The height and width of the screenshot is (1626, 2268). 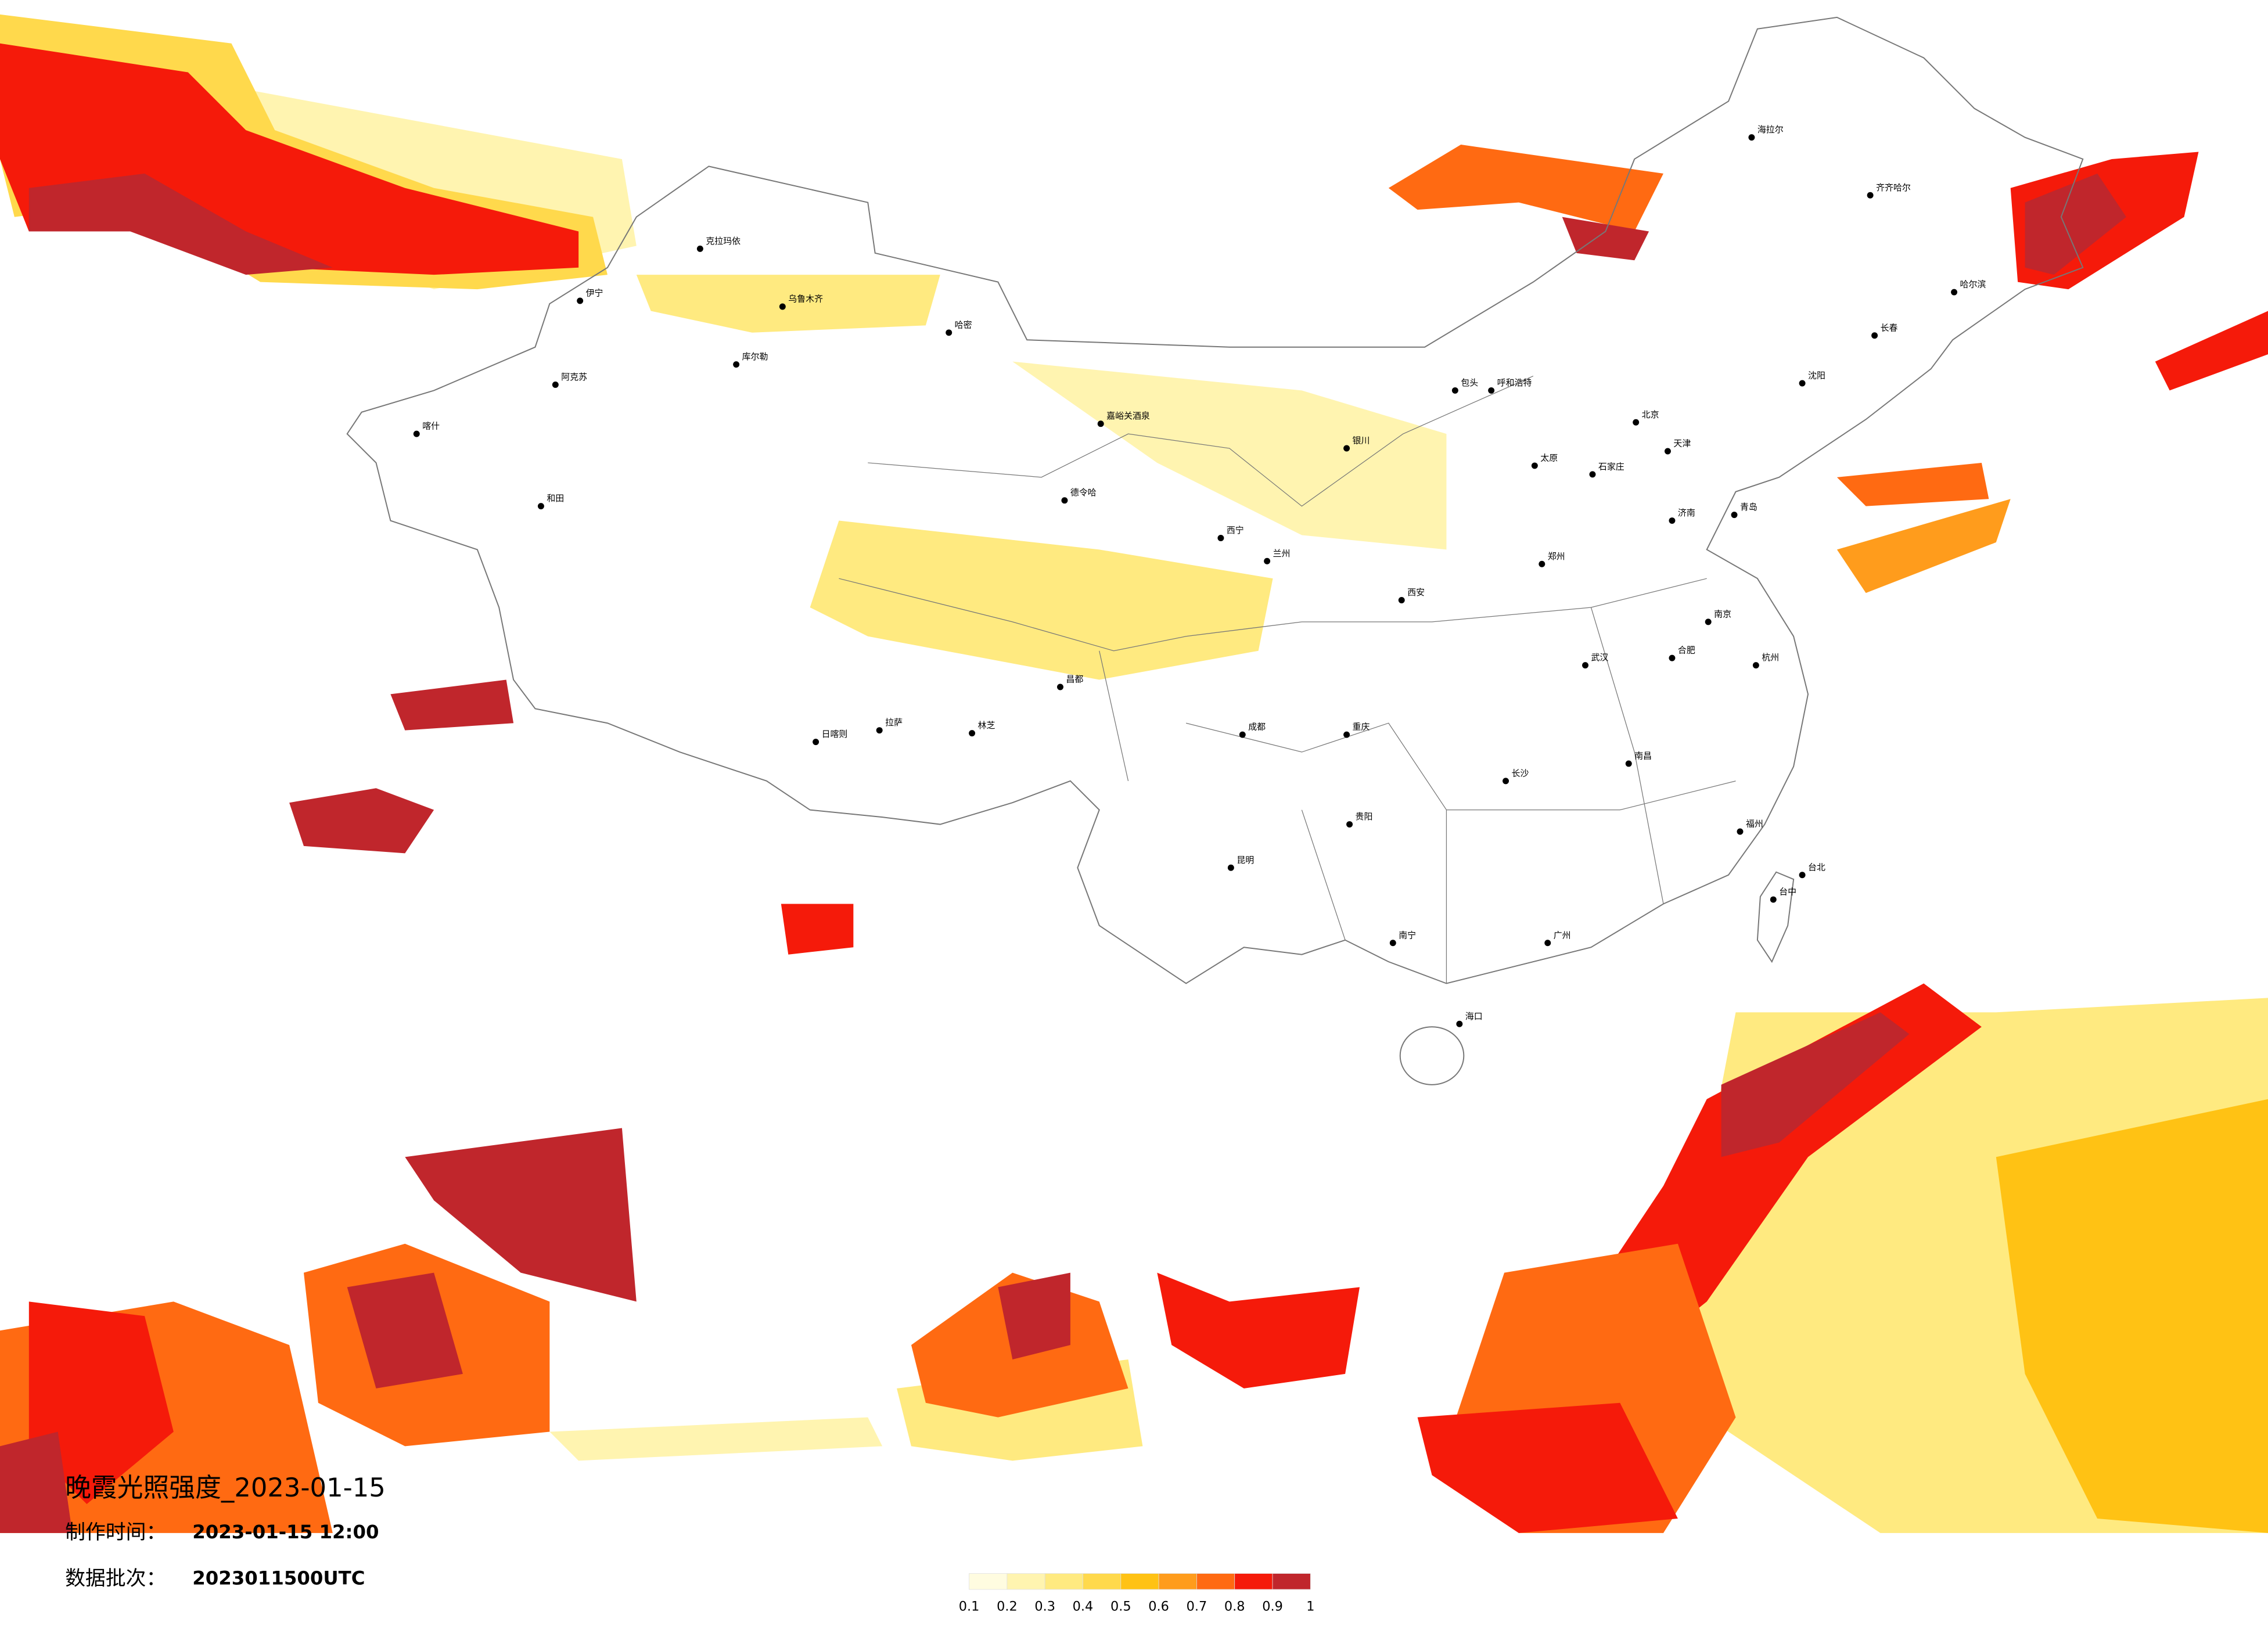 I want to click on city-label: 重庆, so click(x=1361, y=727).